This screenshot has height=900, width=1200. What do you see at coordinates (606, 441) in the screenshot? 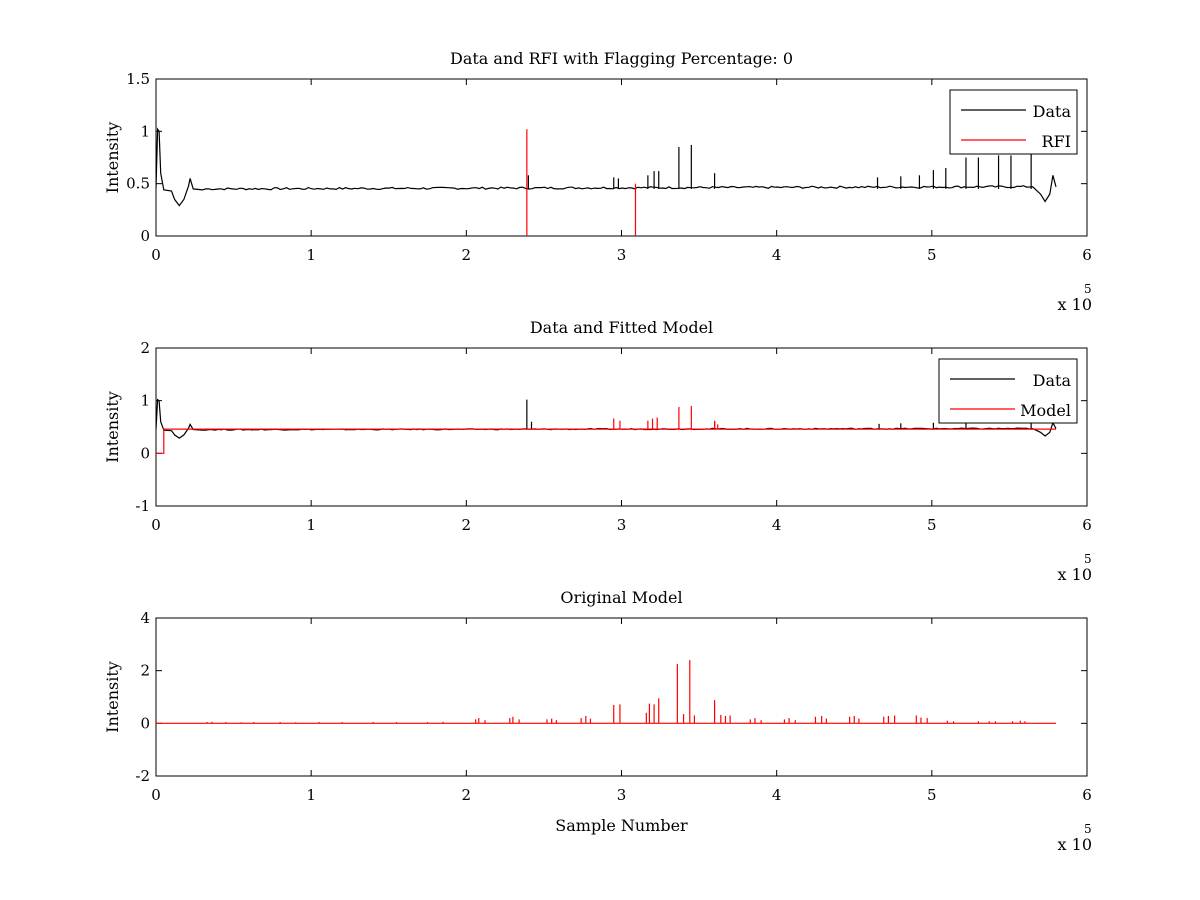
I see `series-model-line` at bounding box center [606, 441].